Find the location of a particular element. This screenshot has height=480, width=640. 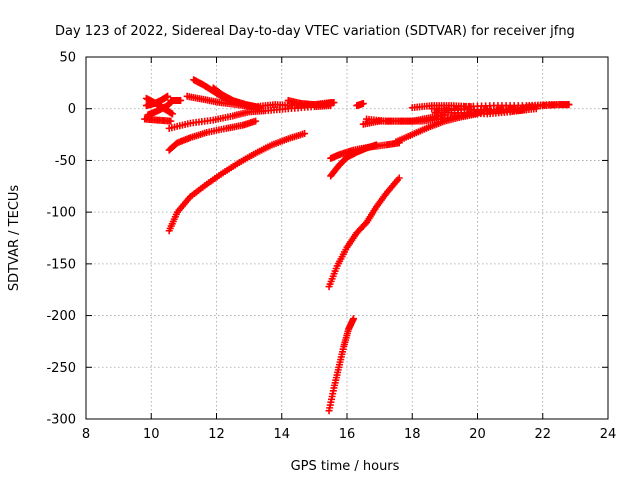

y-tick-label: -200 is located at coordinates (61, 316).